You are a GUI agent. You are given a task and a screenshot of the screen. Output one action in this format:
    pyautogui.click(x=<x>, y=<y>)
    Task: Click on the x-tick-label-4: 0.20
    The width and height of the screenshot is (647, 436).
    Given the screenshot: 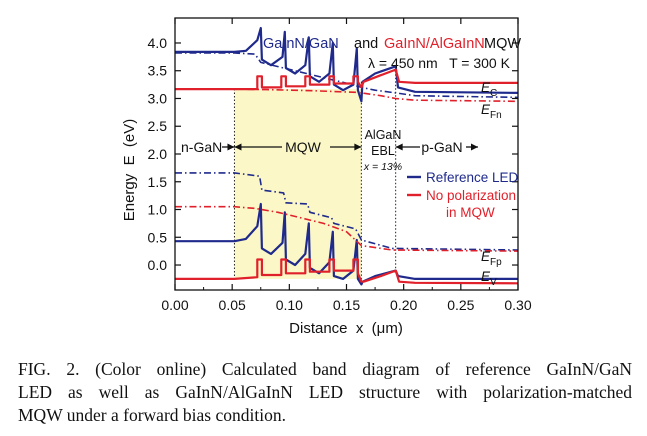 What is the action you would take?
    pyautogui.click(x=403, y=305)
    